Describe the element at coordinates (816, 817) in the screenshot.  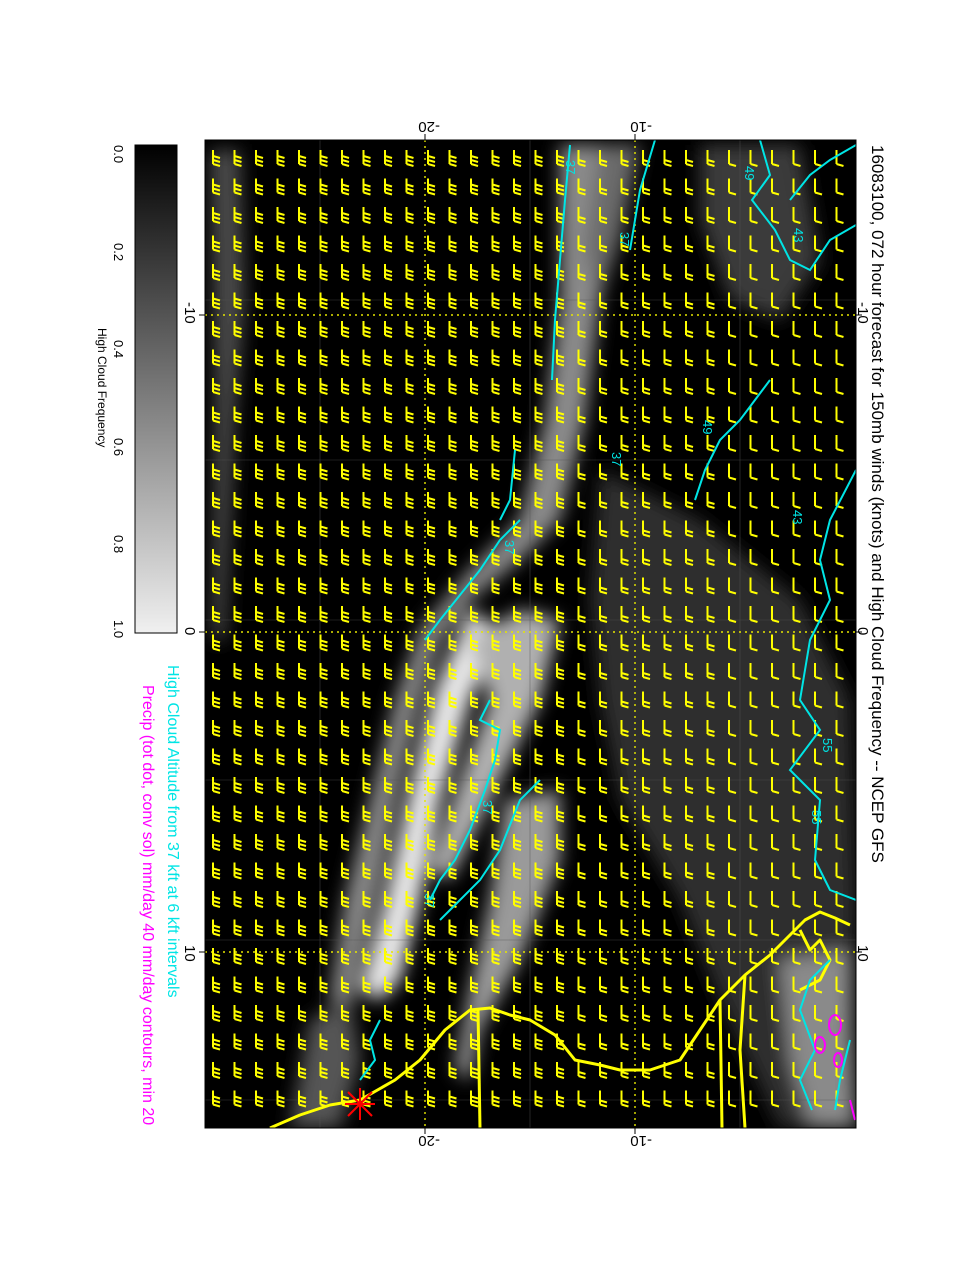
I see `contour-label: 55` at that location.